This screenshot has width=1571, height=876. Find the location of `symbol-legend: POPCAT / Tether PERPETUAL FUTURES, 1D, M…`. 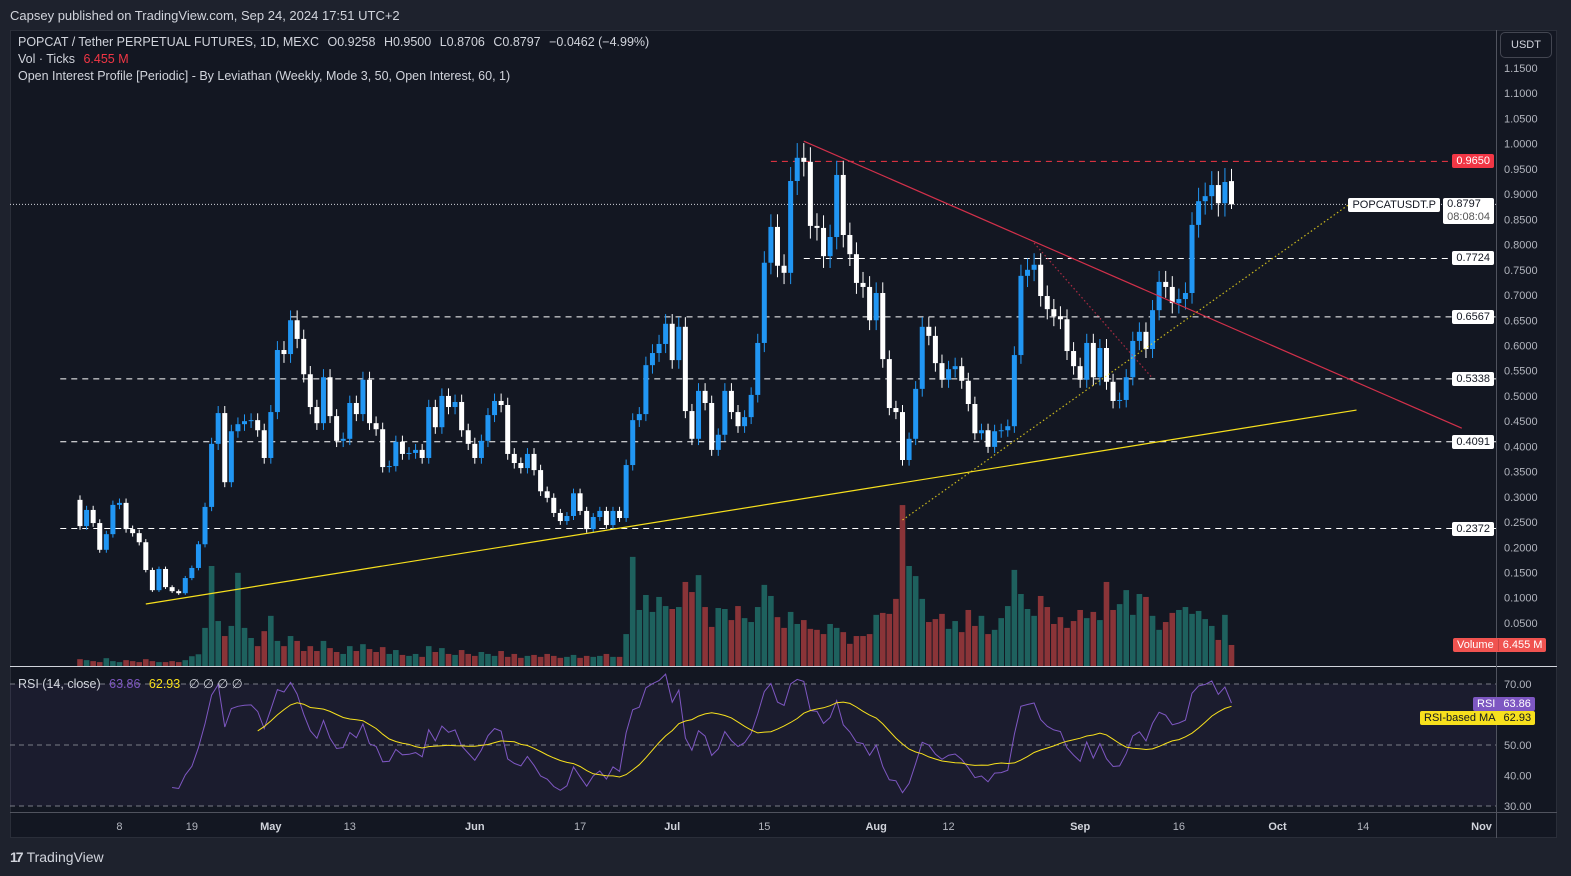

symbol-legend: POPCAT / Tether PERPETUAL FUTURES, 1D, M… is located at coordinates (336, 42).